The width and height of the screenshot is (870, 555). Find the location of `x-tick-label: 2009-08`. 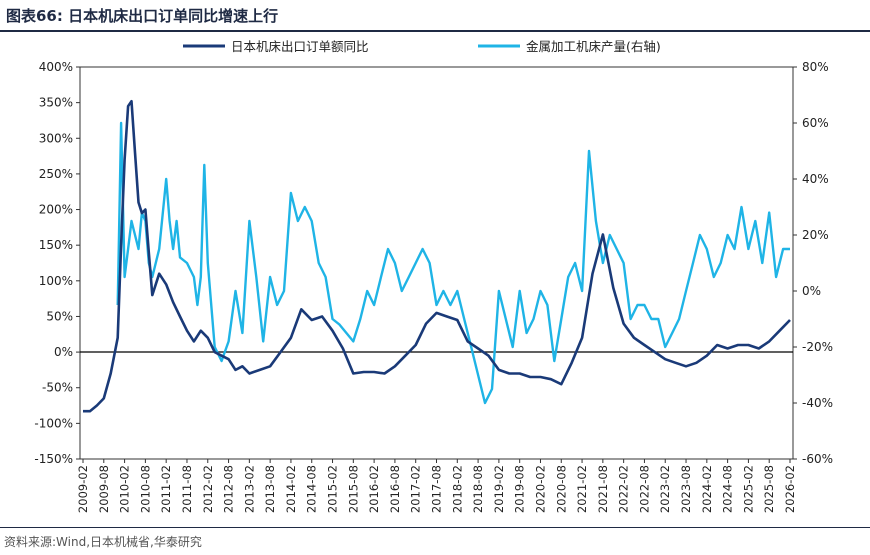

x-tick-label: 2009-08 is located at coordinates (104, 489).